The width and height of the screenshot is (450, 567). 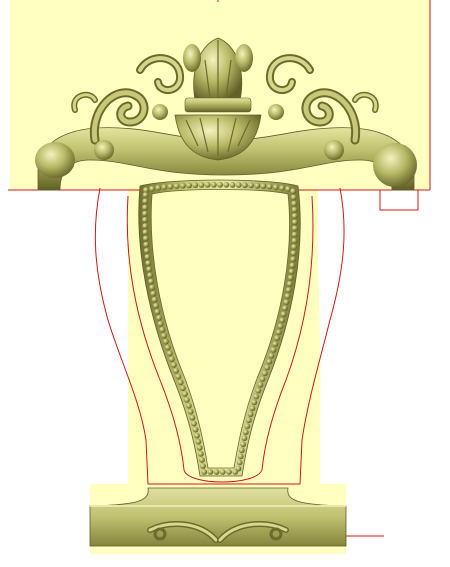 What do you see at coordinates (218, 137) in the screenshot?
I see `shell-ornament-icon` at bounding box center [218, 137].